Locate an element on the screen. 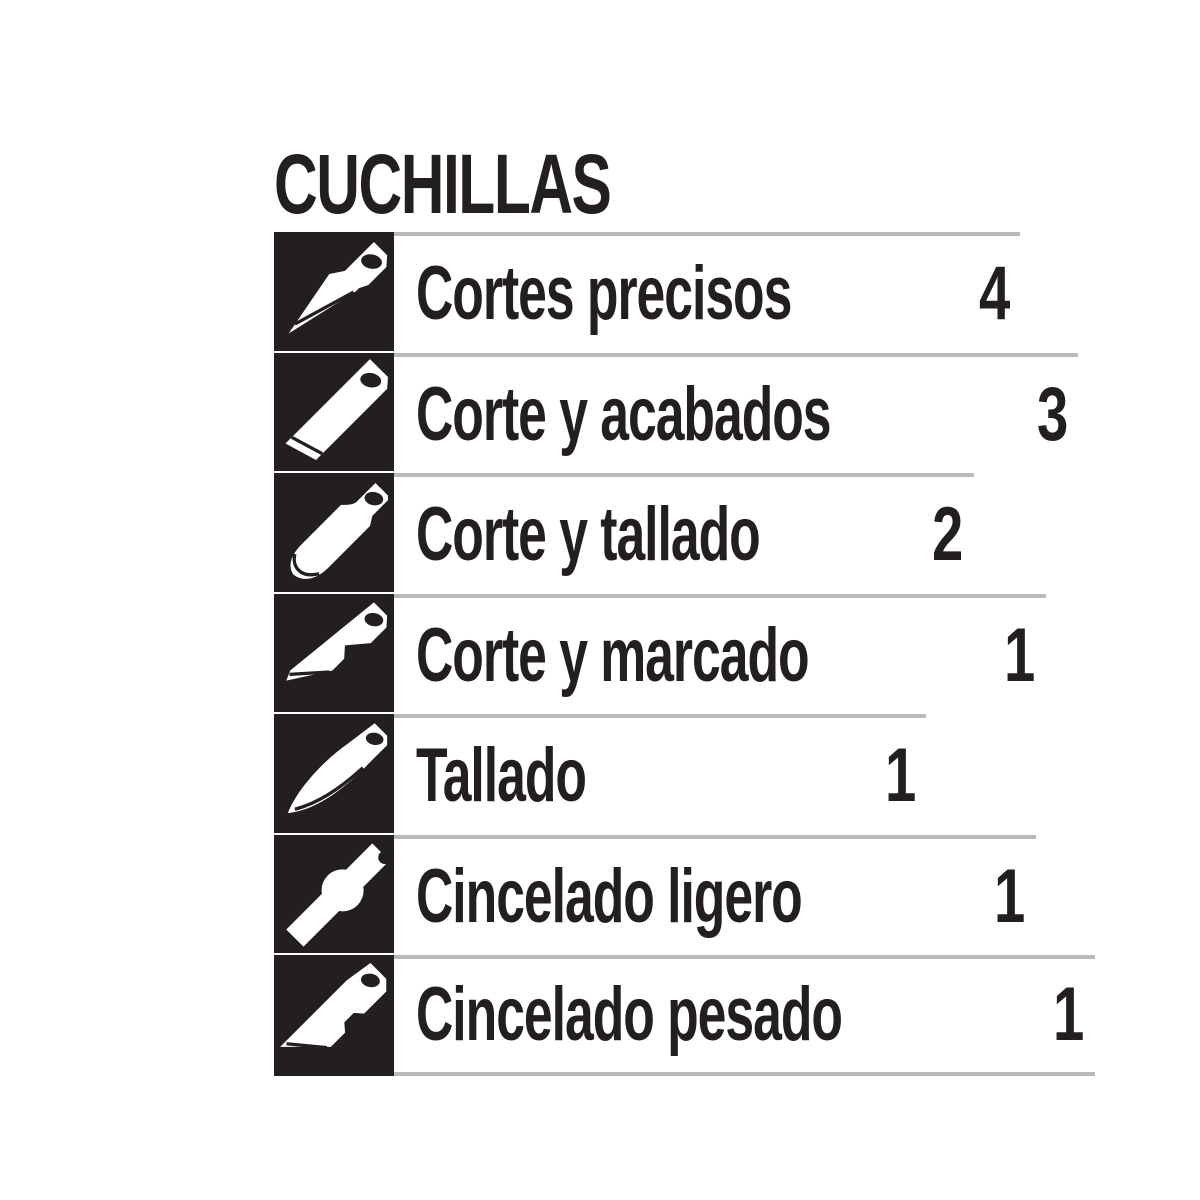 The width and height of the screenshot is (1200, 1200). cut-scoring-blade-icon is located at coordinates (334, 653).